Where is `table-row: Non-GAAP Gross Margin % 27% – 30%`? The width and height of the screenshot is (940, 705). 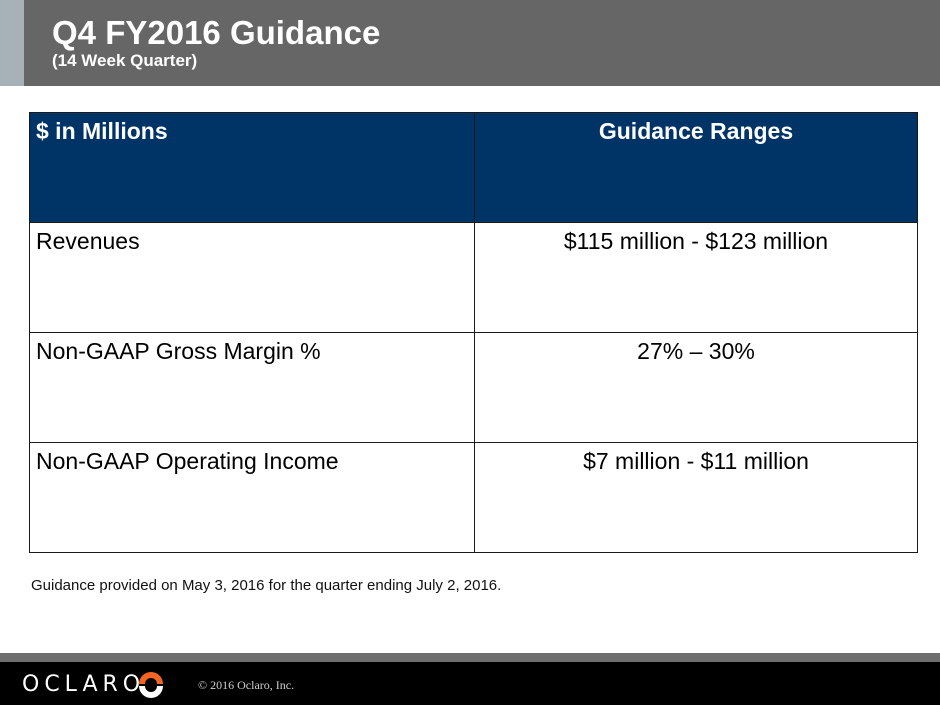 table-row: Non-GAAP Gross Margin % 27% – 30% is located at coordinates (473, 387).